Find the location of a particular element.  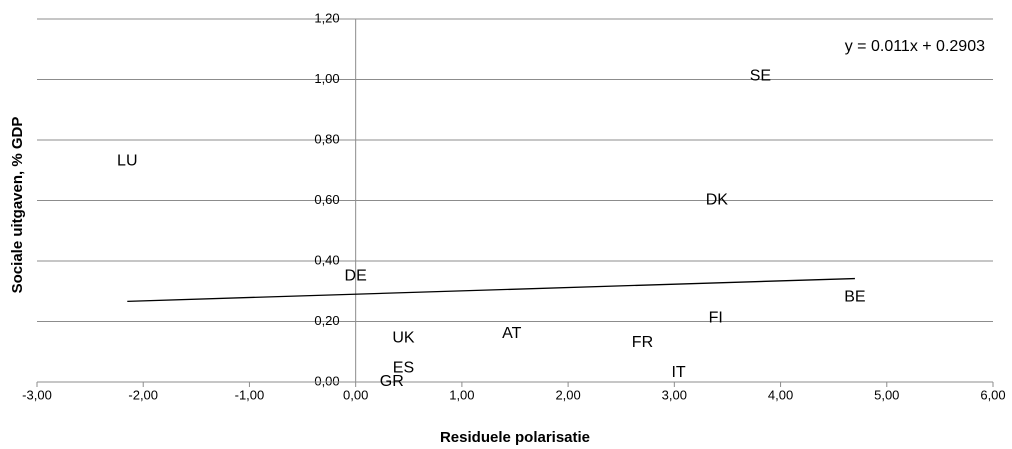

point-label: LU is located at coordinates (127, 160).